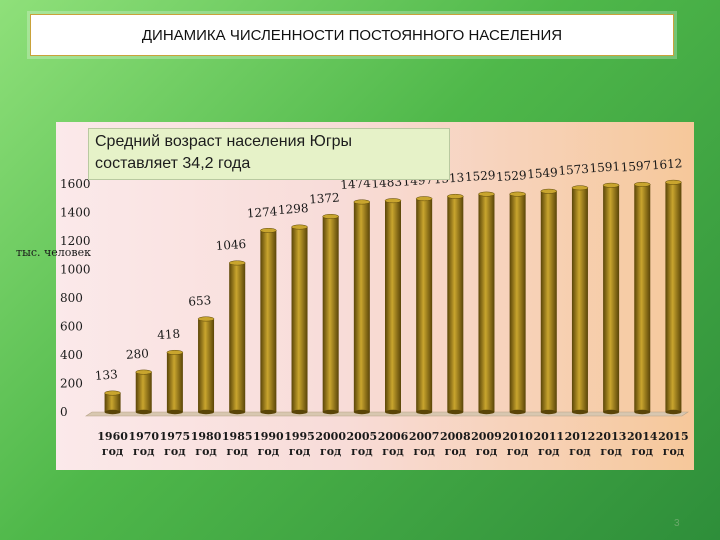 This screenshot has height=540, width=720. What do you see at coordinates (424, 436) in the screenshot?
I see `x-tick-label-year: 2007` at bounding box center [424, 436].